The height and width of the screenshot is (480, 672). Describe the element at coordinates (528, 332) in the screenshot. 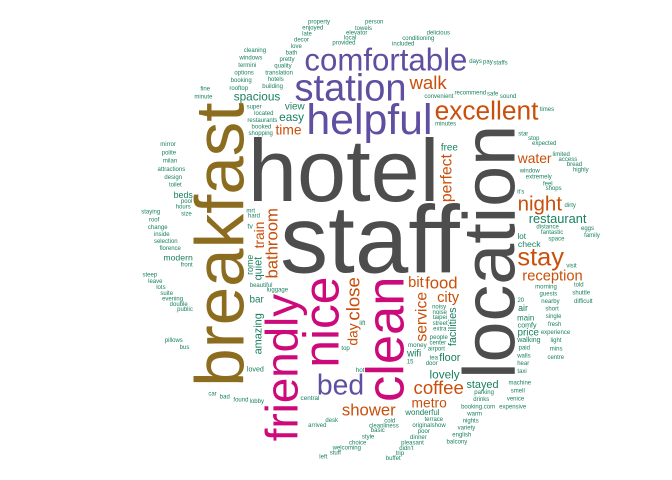

I see `word-price: price` at that location.